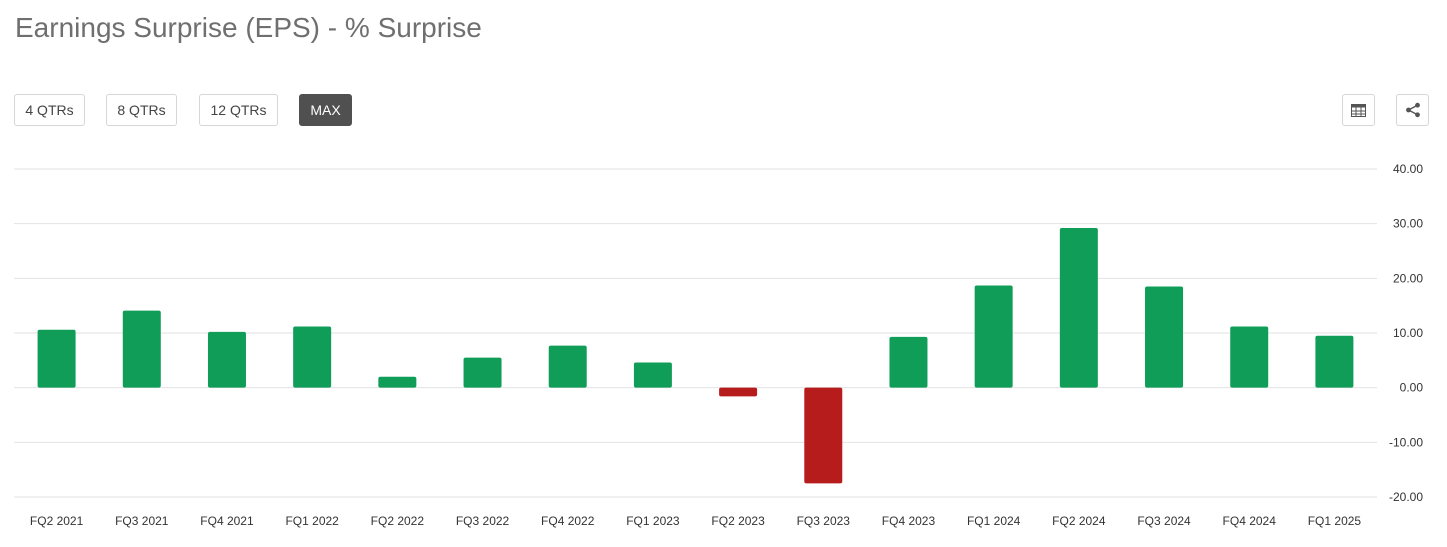 This screenshot has height=547, width=1447. What do you see at coordinates (824, 521) in the screenshot?
I see `x-tick-label: FQ3 2023` at bounding box center [824, 521].